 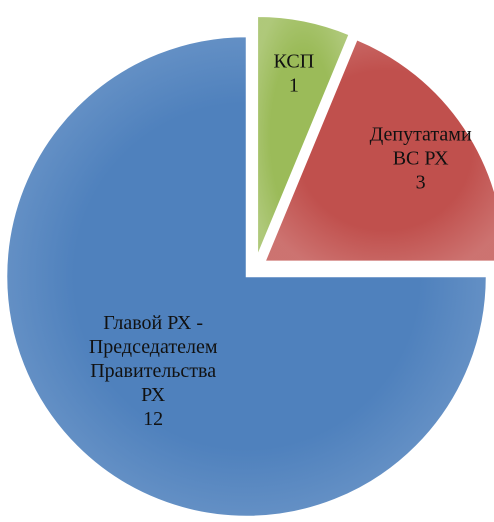 I want to click on slice-label: КСП, so click(x=294, y=62).